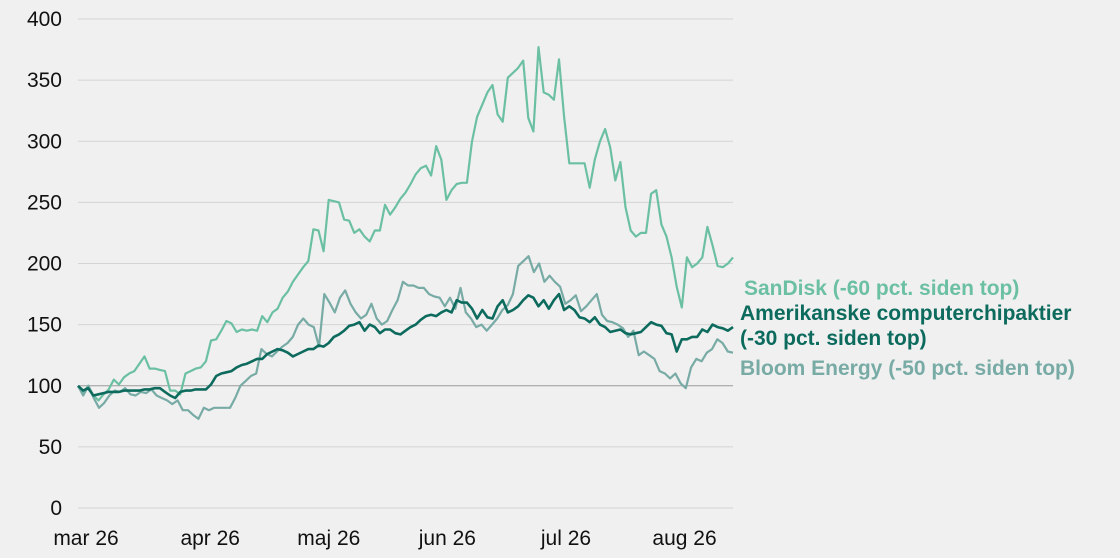 Image resolution: width=1120 pixels, height=558 pixels. What do you see at coordinates (44, 80) in the screenshot?
I see `y-tick-label: 350` at bounding box center [44, 80].